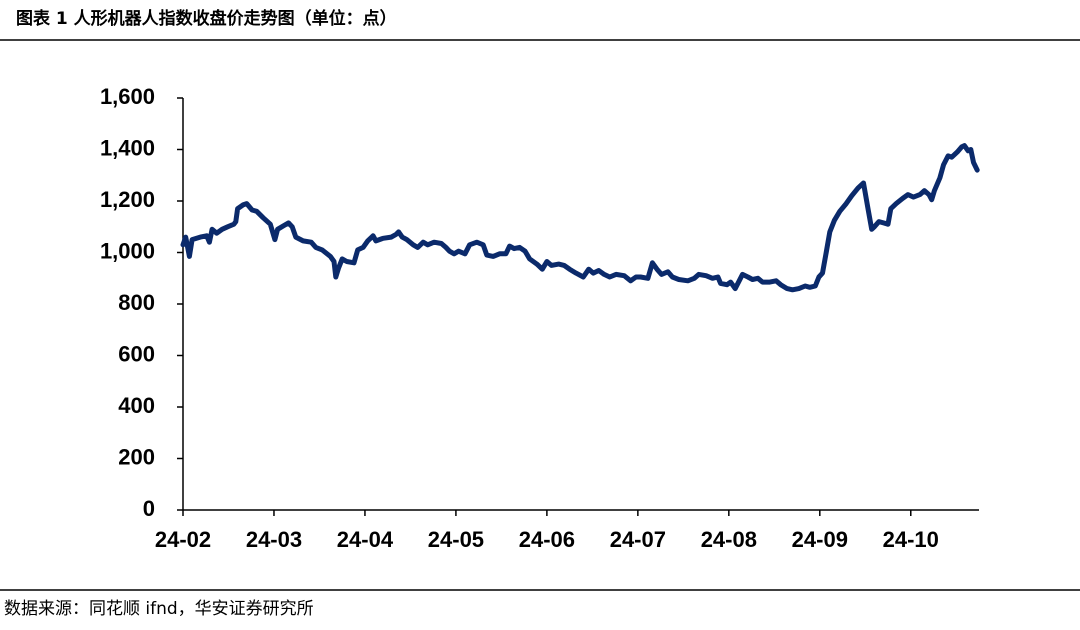 Image resolution: width=1080 pixels, height=630 pixels. I want to click on y-tick-label: 1,400, so click(127, 147).